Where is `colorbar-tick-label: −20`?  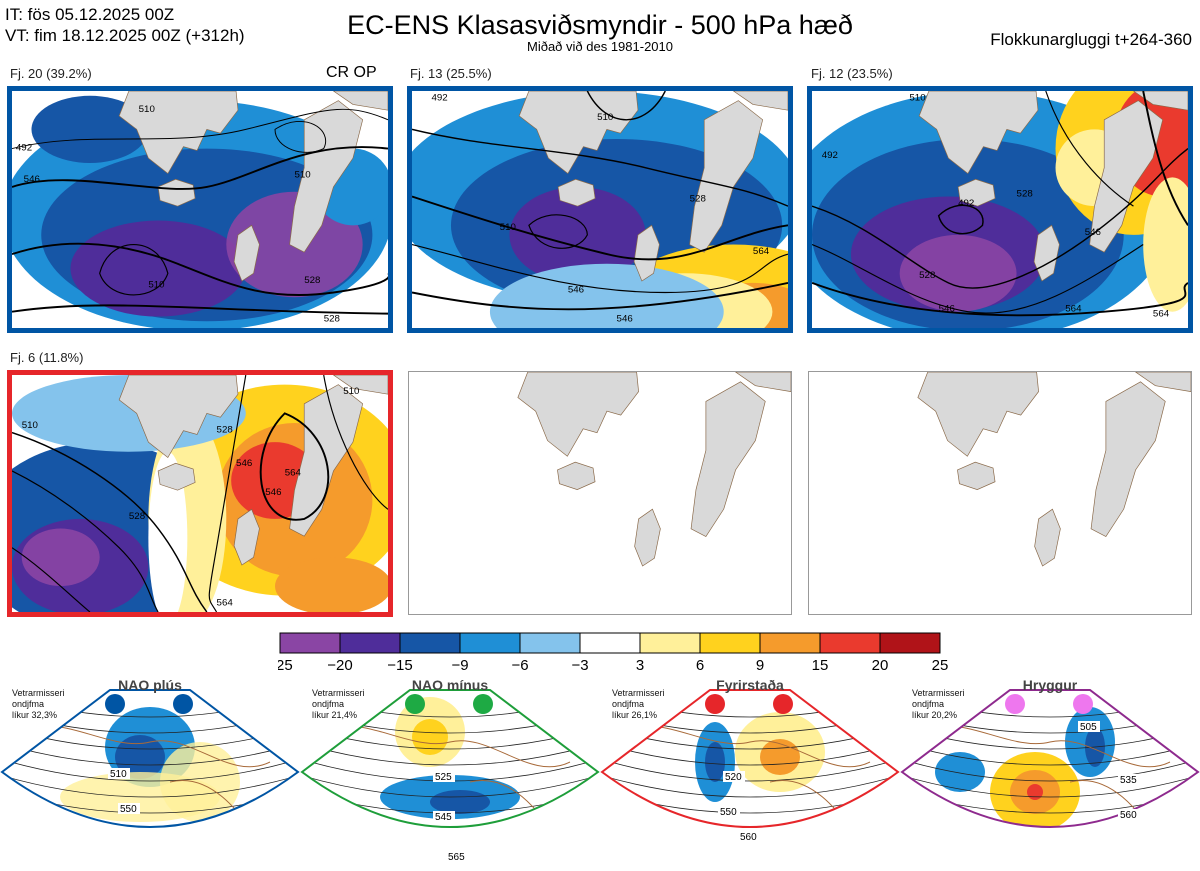
colorbar-tick-label: −20 is located at coordinates (339, 665).